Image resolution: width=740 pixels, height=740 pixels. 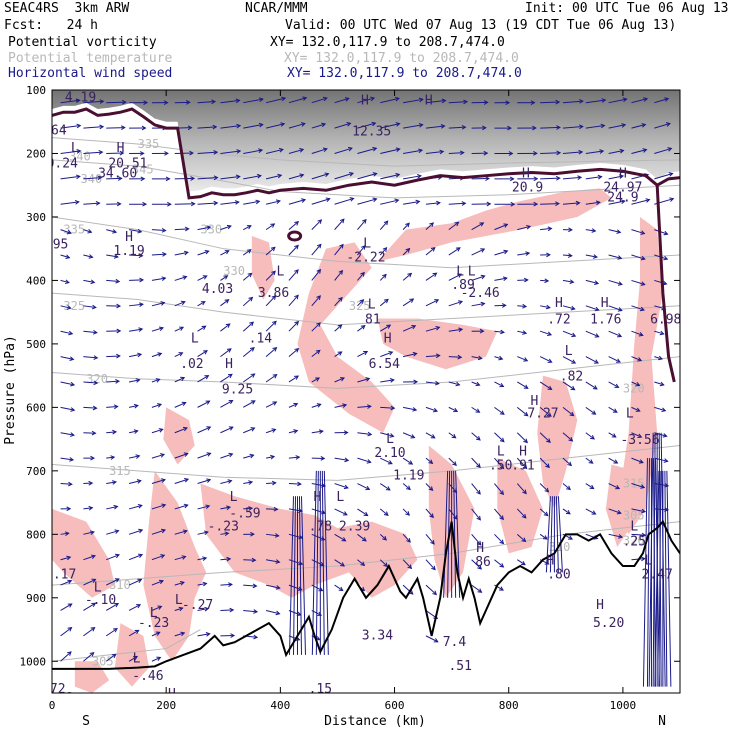 What do you see at coordinates (634, 541) in the screenshot?
I see `theta-label-17: 320` at bounding box center [634, 541].